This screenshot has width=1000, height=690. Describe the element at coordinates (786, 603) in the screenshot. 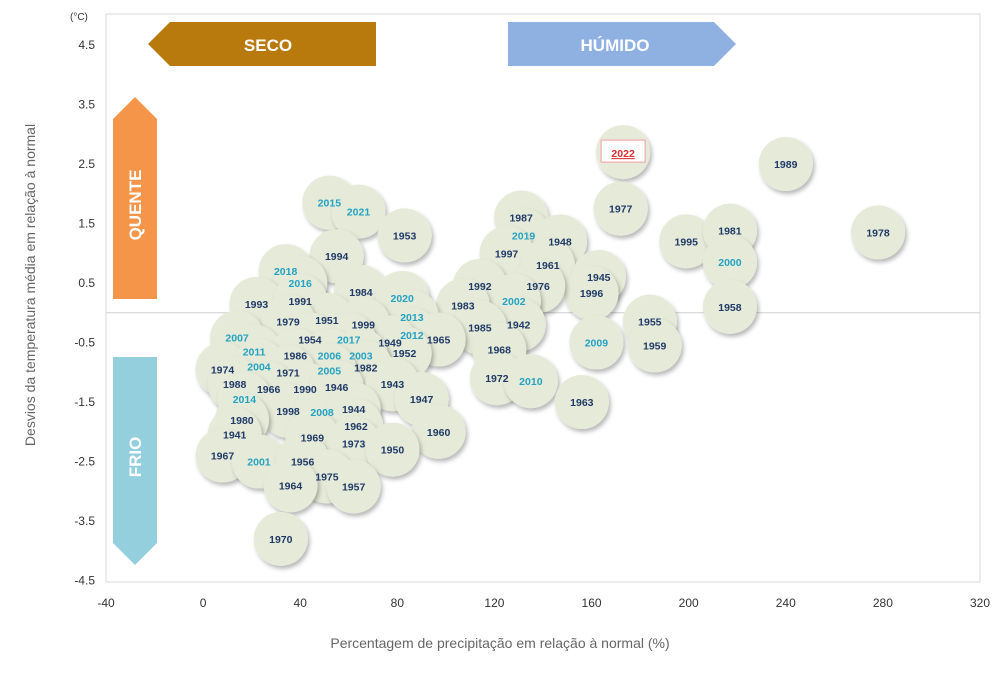

I see `x-tick-label: 240` at that location.